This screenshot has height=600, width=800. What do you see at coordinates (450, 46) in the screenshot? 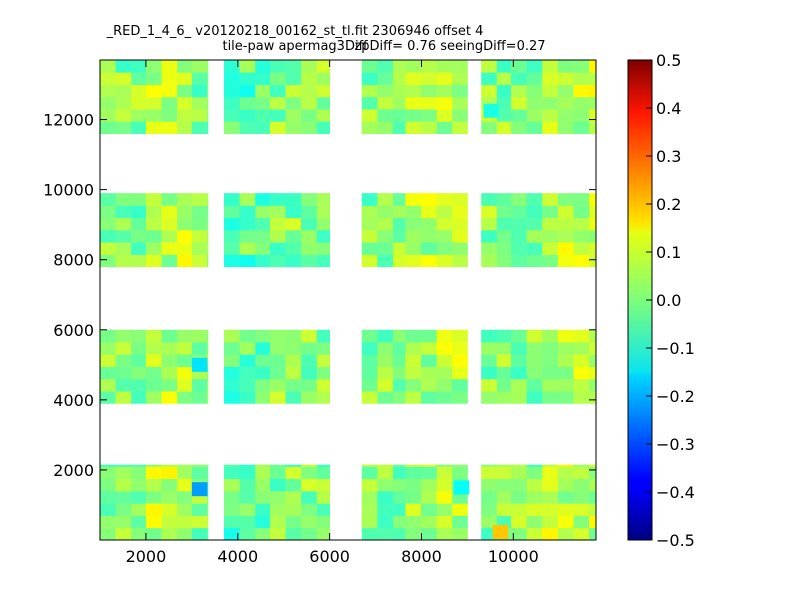
I see `chart-subtitle: zpDiff= 0.76 seeingDiff=0.27` at bounding box center [450, 46].